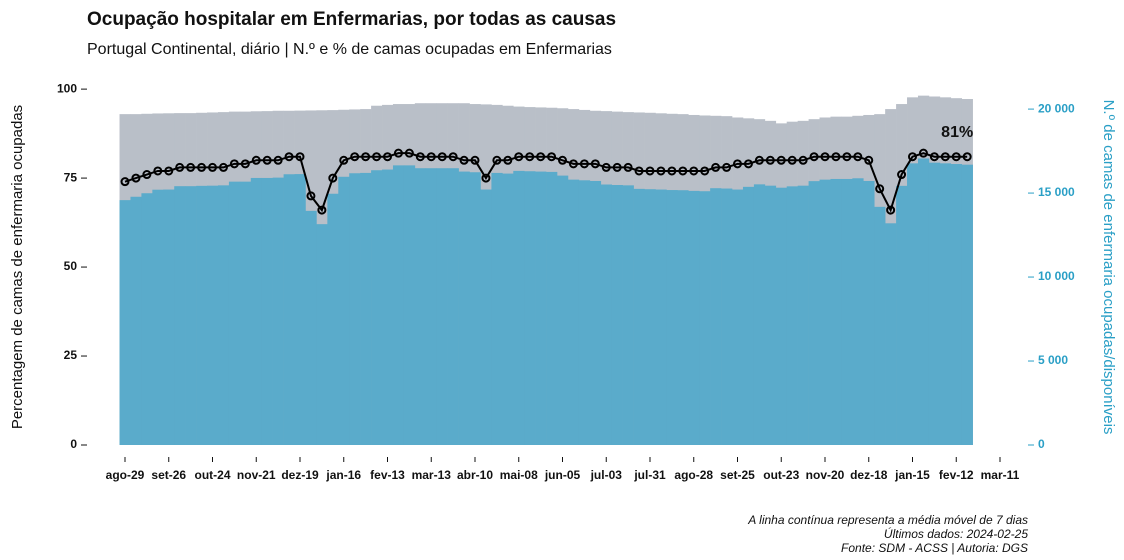 This screenshot has height=560, width=1124. I want to click on note: Fonte: SDM - ACSS | Autoria: DGS, so click(934, 548).